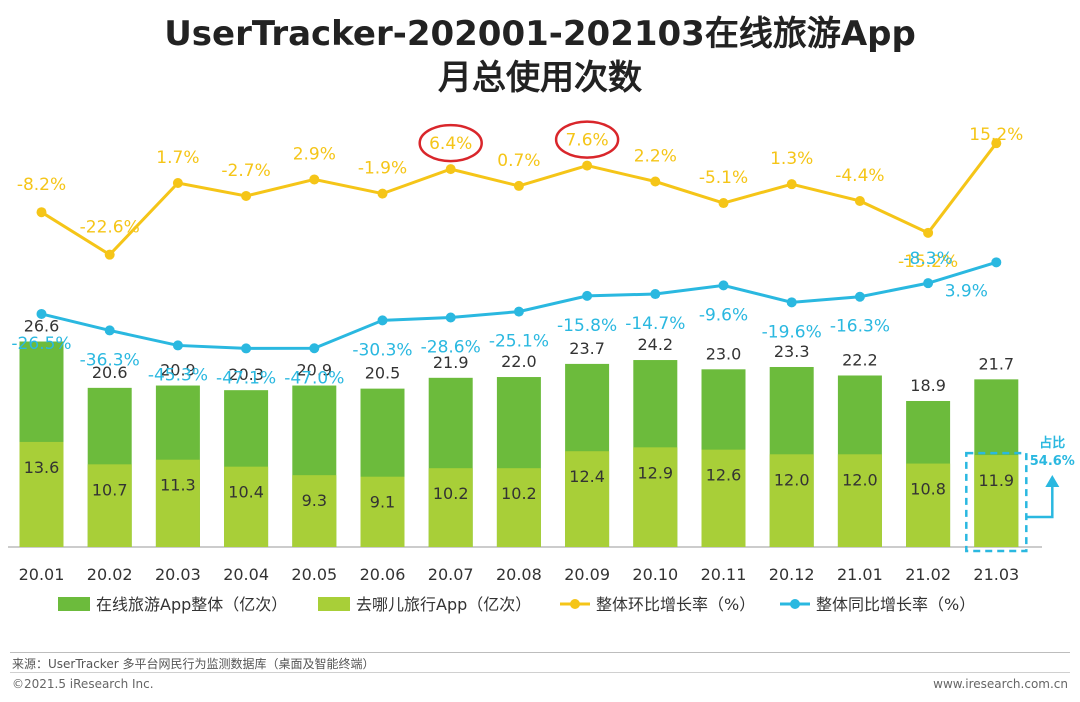  I want to click on mom-growth-label: 7.6%, so click(586, 141).